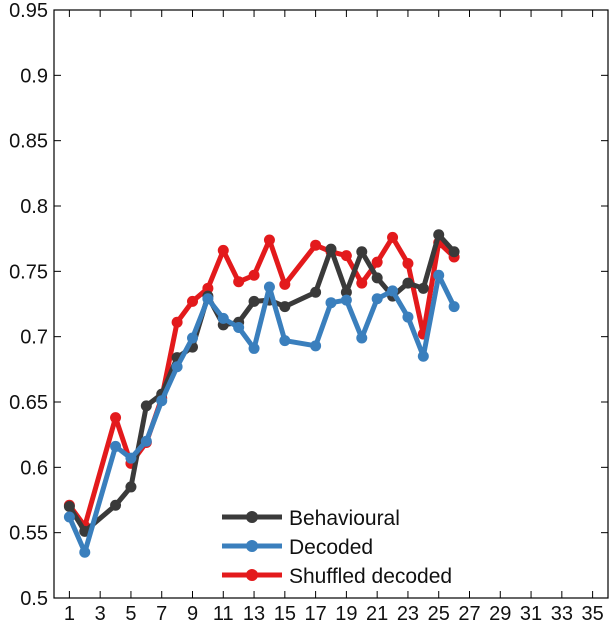 The width and height of the screenshot is (613, 626). I want to click on x-tick-label: 17, so click(315, 614).